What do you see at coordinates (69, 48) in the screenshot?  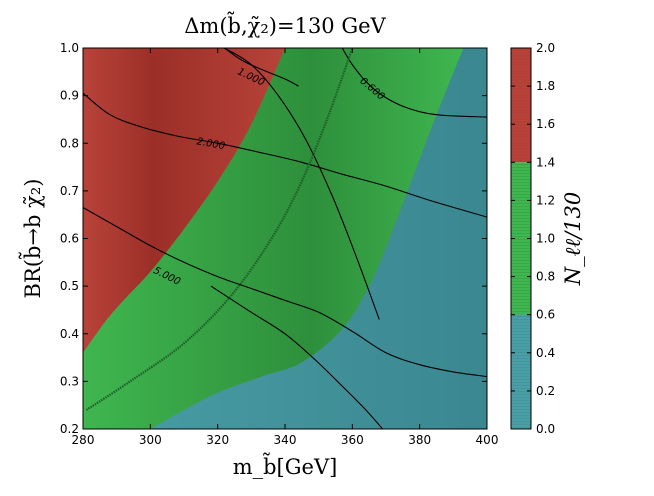 I see `y-tick-label: 1.0` at bounding box center [69, 48].